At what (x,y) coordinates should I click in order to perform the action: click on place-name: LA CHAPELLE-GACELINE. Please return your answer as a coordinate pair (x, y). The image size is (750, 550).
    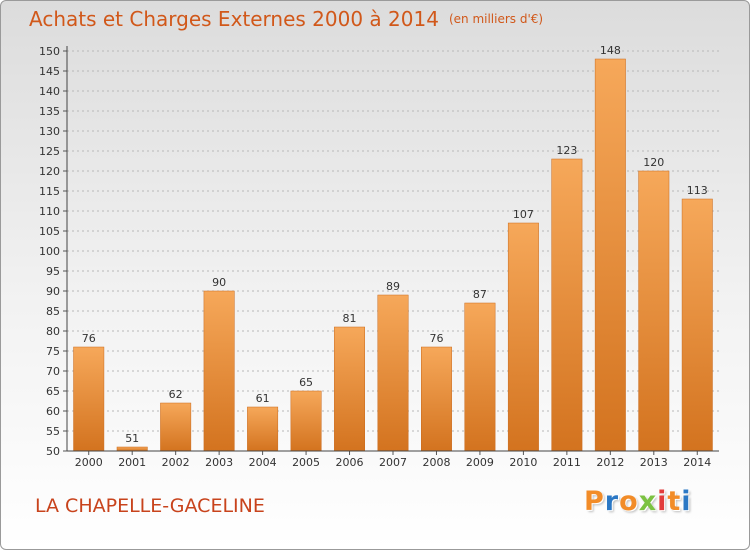
    Looking at the image, I should click on (150, 506).